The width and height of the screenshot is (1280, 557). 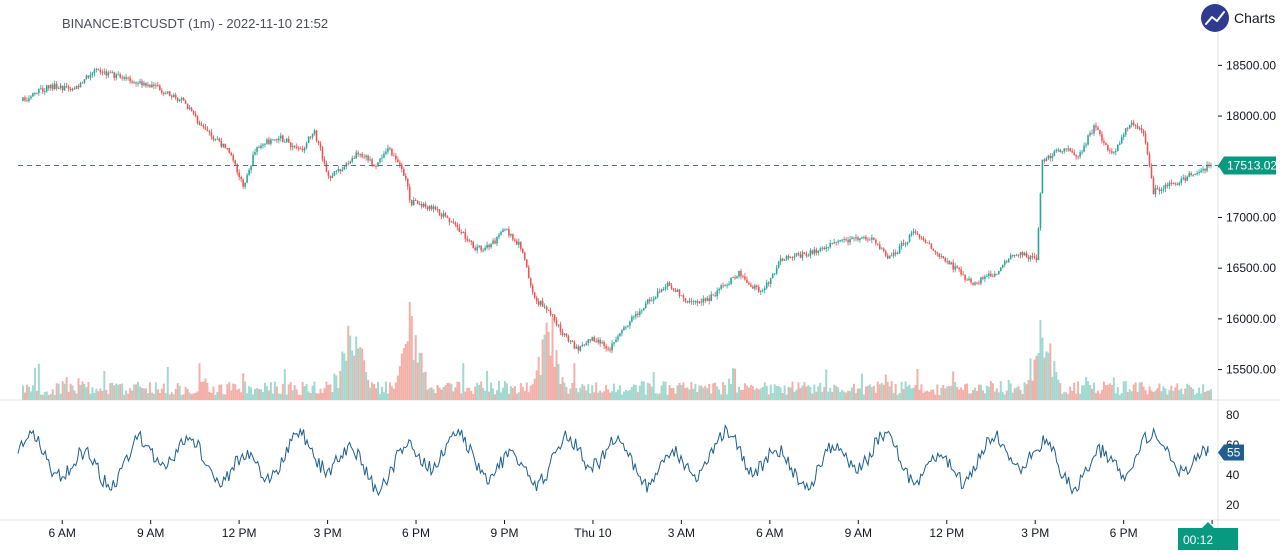 I want to click on countdown-tag: 00:12, so click(x=1208, y=536).